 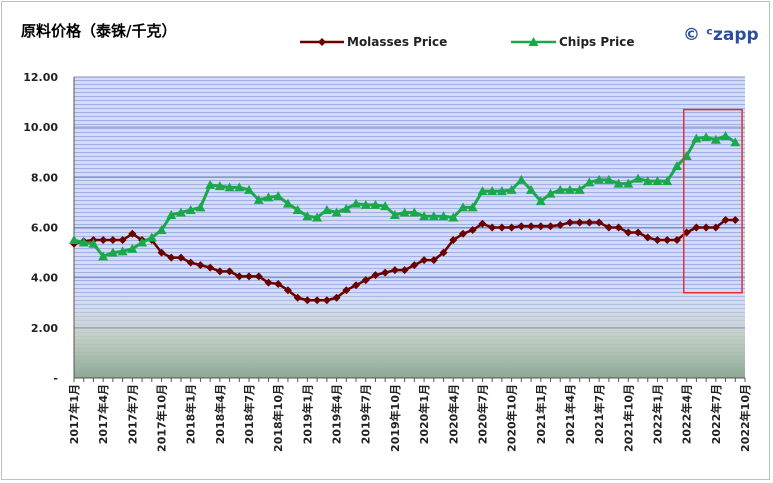 I want to click on x-tick-label: 2017年10月, so click(x=162, y=418).